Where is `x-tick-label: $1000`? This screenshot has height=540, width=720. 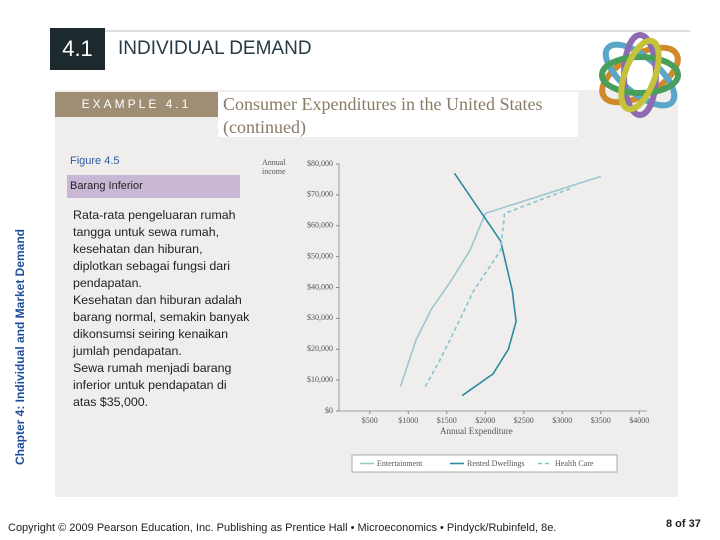 x-tick-label: $1000 is located at coordinates (408, 420).